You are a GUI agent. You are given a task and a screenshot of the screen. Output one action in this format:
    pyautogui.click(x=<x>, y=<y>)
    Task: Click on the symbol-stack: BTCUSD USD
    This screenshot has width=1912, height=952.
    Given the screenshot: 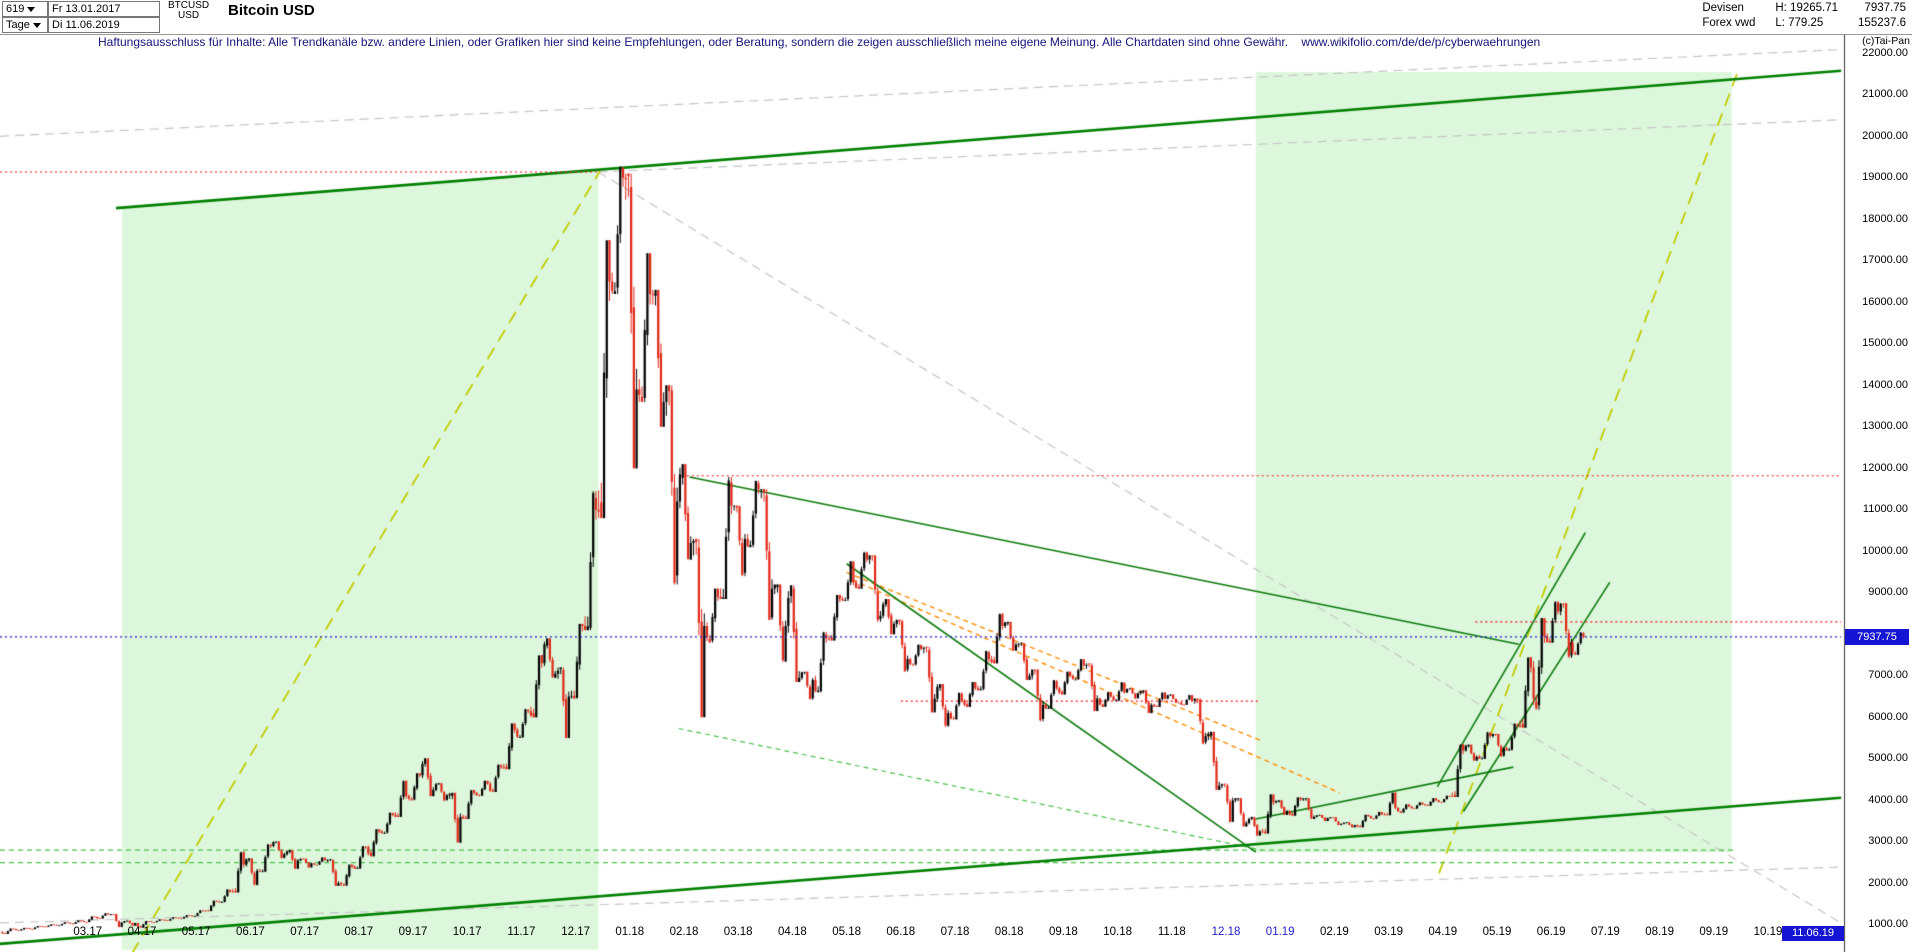 What is the action you would take?
    pyautogui.click(x=188, y=11)
    